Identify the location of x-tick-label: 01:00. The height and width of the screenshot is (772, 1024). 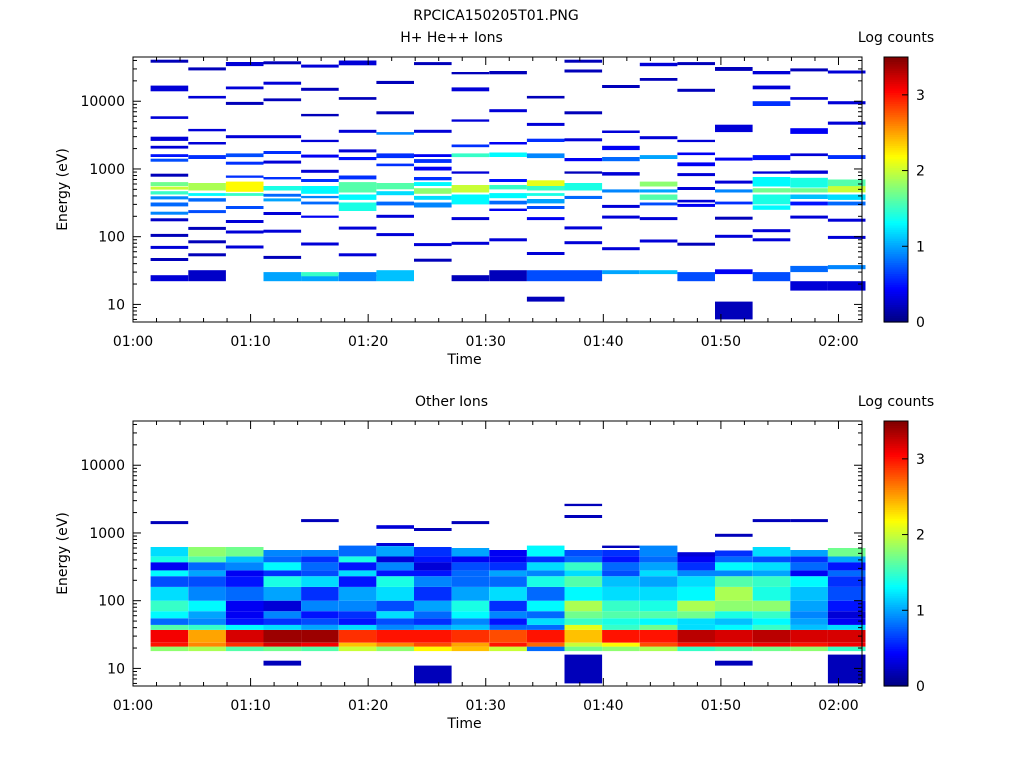
(133, 706).